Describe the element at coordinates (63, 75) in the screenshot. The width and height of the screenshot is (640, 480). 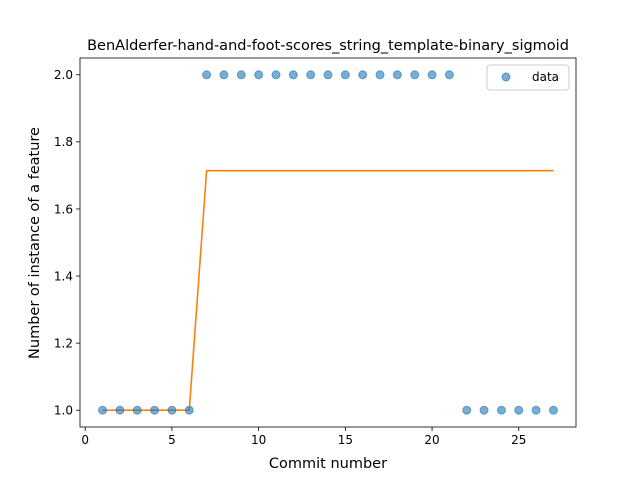
I see `y-tick-label: 2.0` at that location.